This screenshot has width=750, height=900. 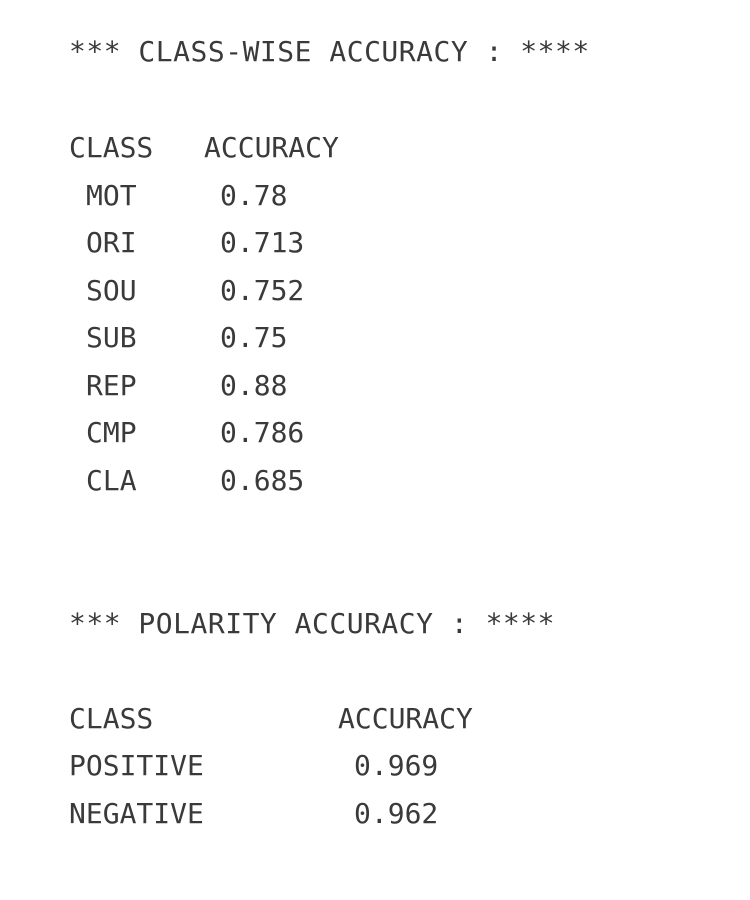 What do you see at coordinates (178, 338) in the screenshot?
I see `table-row: SUB 0.75` at bounding box center [178, 338].